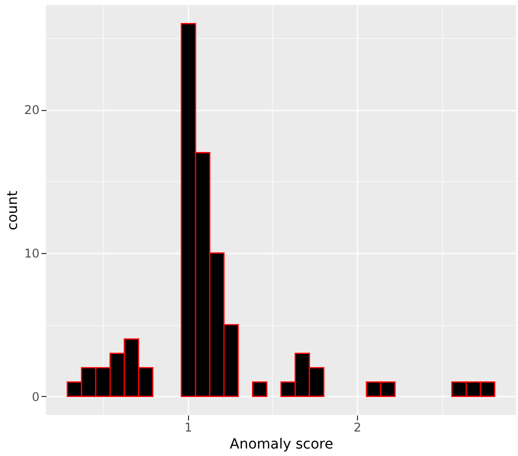  Describe the element at coordinates (36, 397) in the screenshot. I see `y-tick-label: 0` at that location.